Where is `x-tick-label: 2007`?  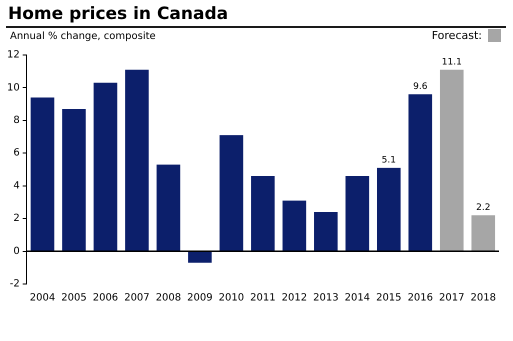 x-tick-label: 2007 is located at coordinates (137, 298).